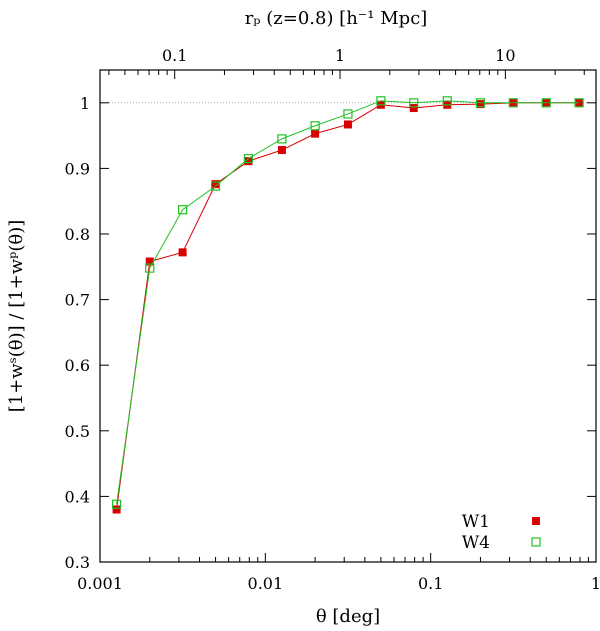 The image size is (600, 631). I want to click on y-tick-label: 1, so click(85, 103).